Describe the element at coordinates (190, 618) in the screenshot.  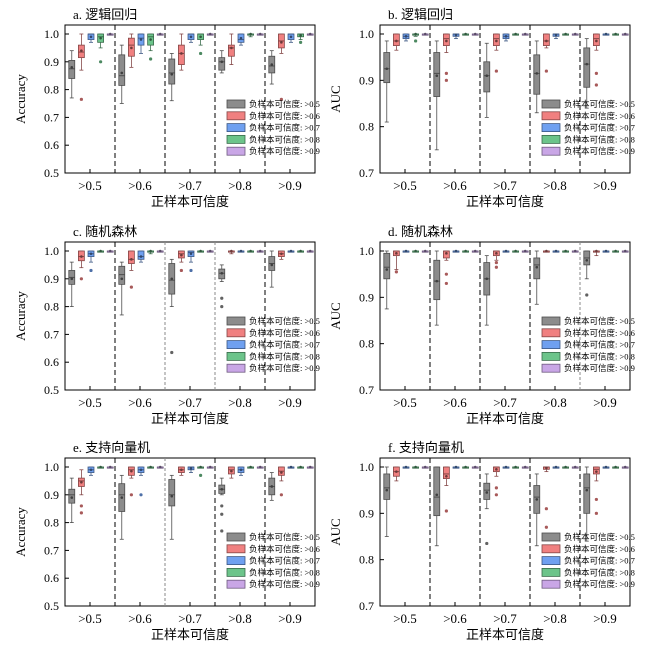
I see `x-tick-label: >0.7` at that location.